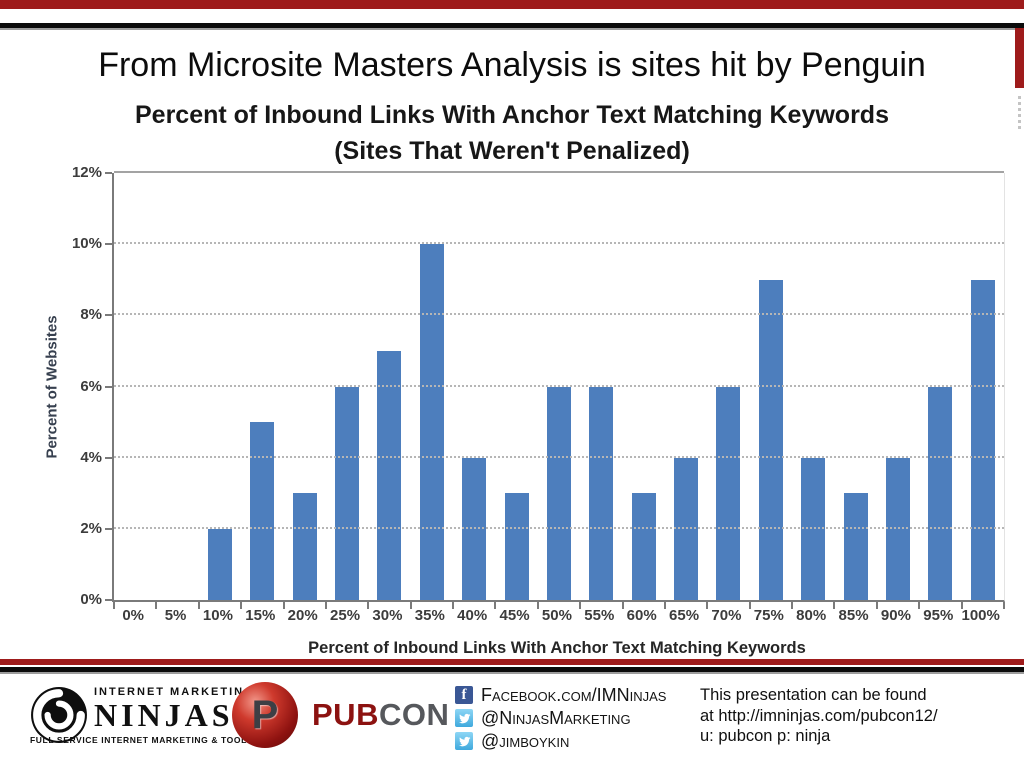 This screenshot has width=1024, height=768. Describe the element at coordinates (76, 386) in the screenshot. I see `y-labels: 12% 10% 8% 6% 4% 2% 0%` at that location.